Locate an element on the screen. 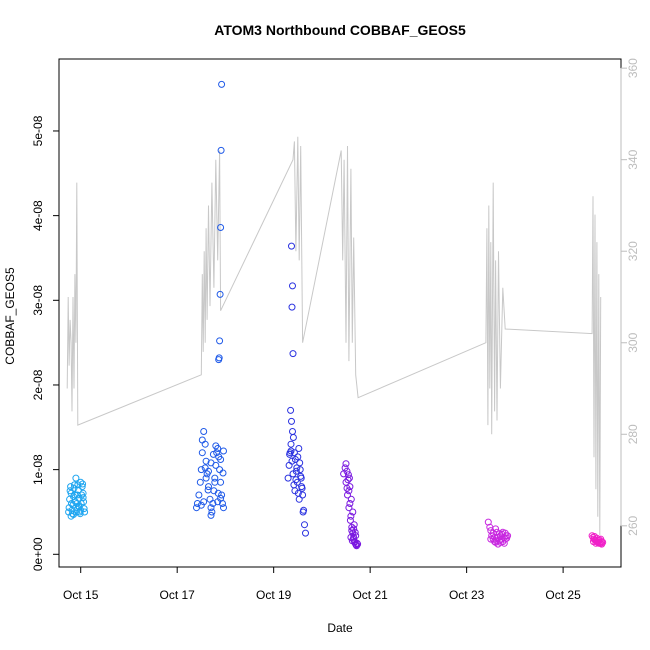 This screenshot has height=650, width=650. y-axis: 0e+00 1e-08 2e-08 3e-08 4e-08 5e-08 is located at coordinates (45, 343).